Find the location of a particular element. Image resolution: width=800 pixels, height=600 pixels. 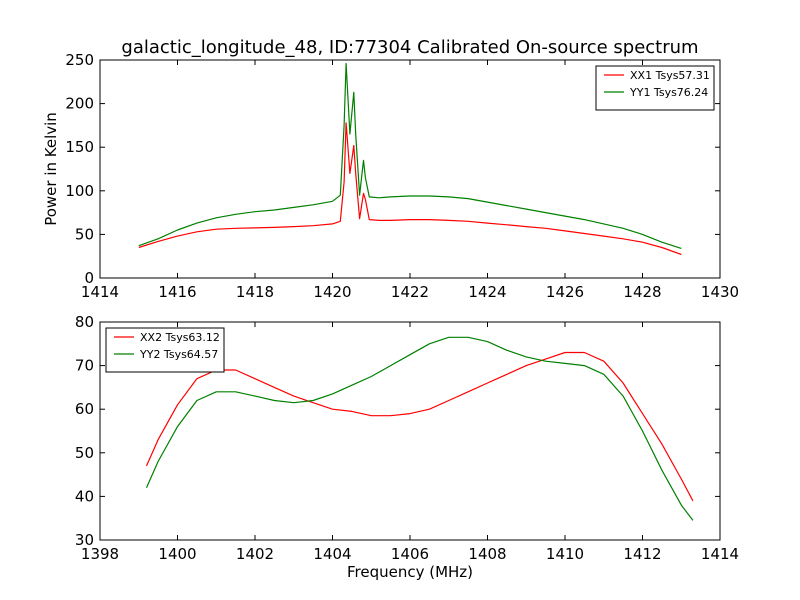

y-tick-label: 70 is located at coordinates (84, 366).